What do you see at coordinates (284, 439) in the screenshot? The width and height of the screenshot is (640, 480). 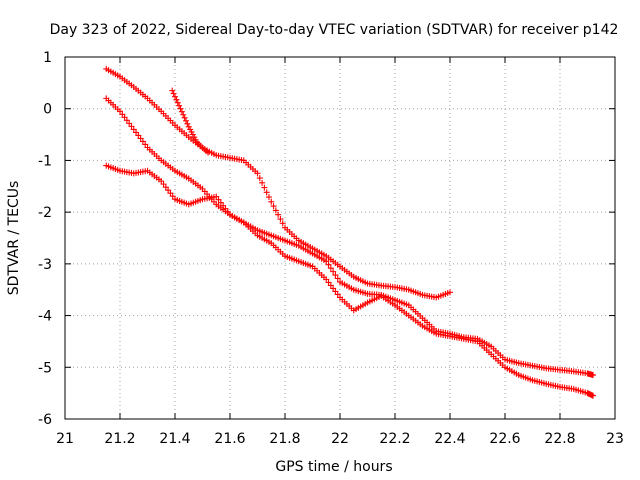 I see `x-tick-label: 21.8` at bounding box center [284, 439].